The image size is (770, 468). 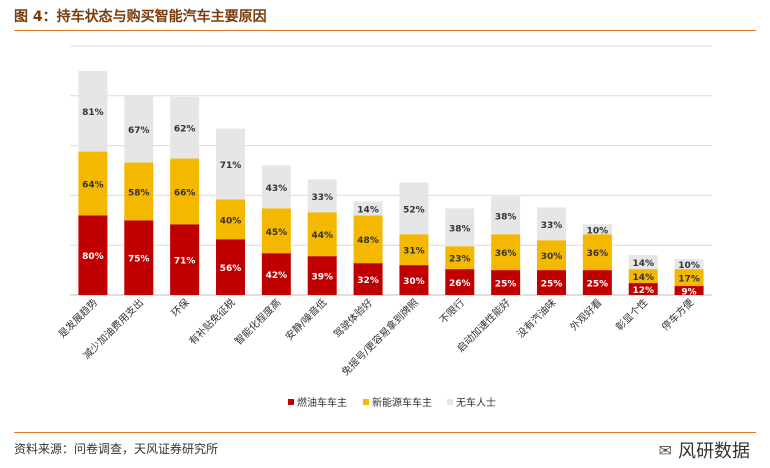 I want to click on data-label: 26%, so click(x=460, y=284).